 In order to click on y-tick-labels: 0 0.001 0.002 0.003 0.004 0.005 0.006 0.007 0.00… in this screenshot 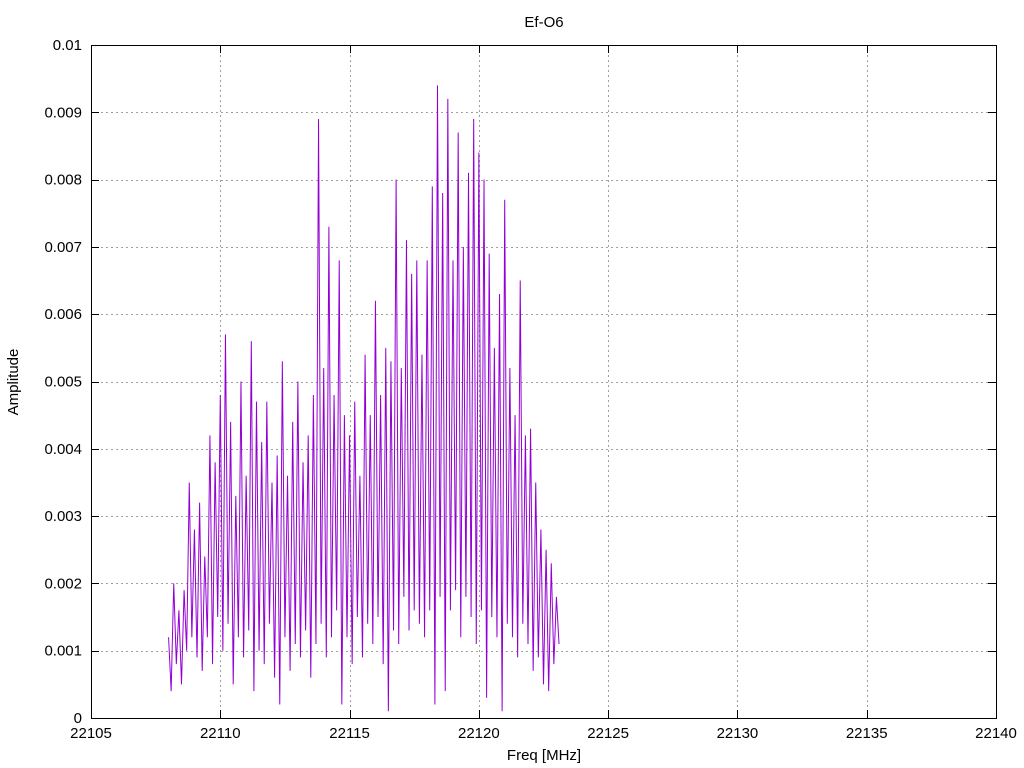, I will do `click(63, 382)`.